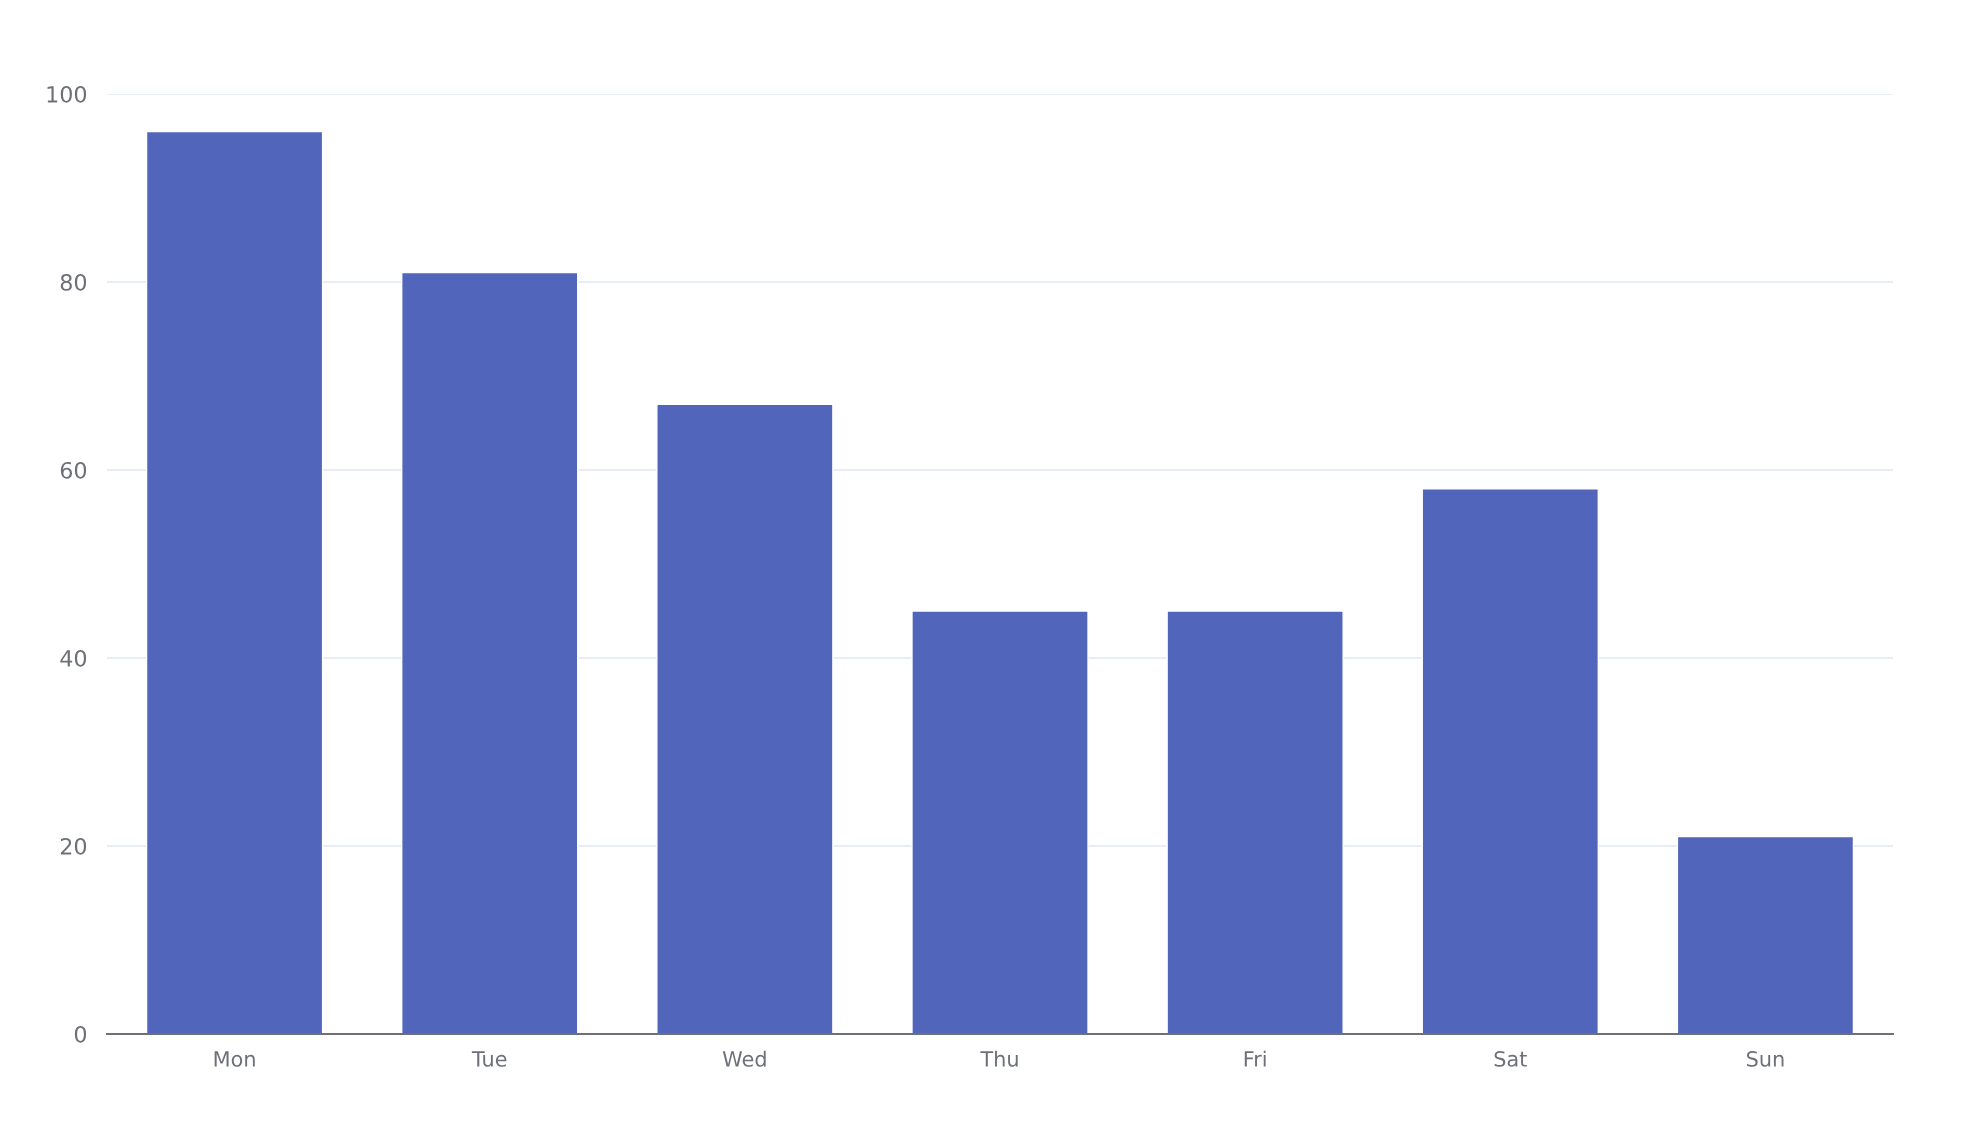  I want to click on y-tick-label: 40, so click(73, 658).